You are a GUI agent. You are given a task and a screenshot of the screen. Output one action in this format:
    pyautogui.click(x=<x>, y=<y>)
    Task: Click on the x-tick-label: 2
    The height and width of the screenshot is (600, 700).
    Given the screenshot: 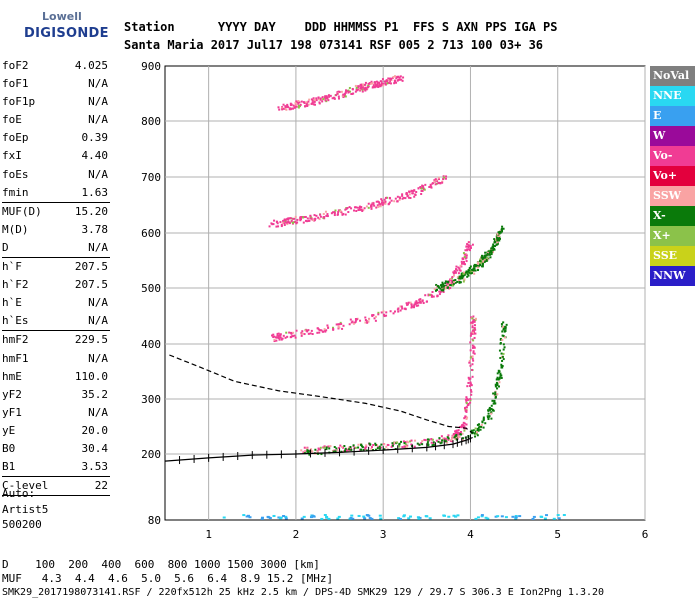 What is the action you would take?
    pyautogui.click(x=296, y=534)
    